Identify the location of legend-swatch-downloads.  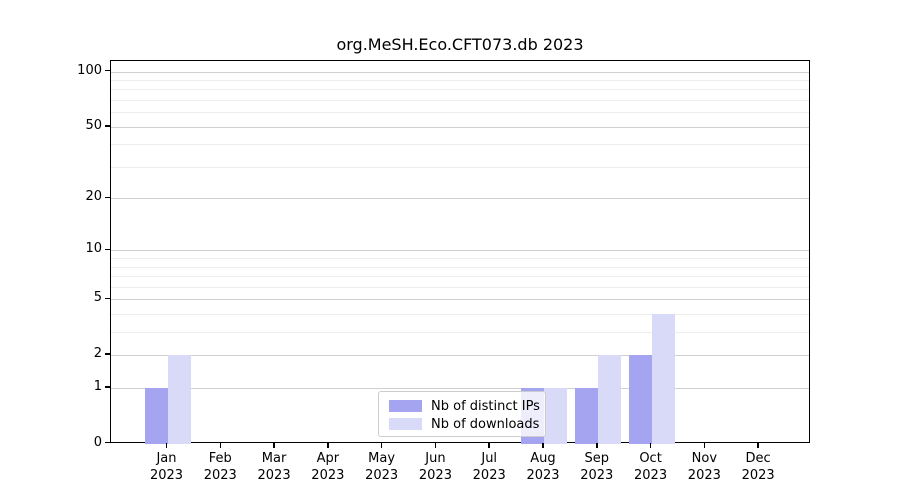
(405, 424).